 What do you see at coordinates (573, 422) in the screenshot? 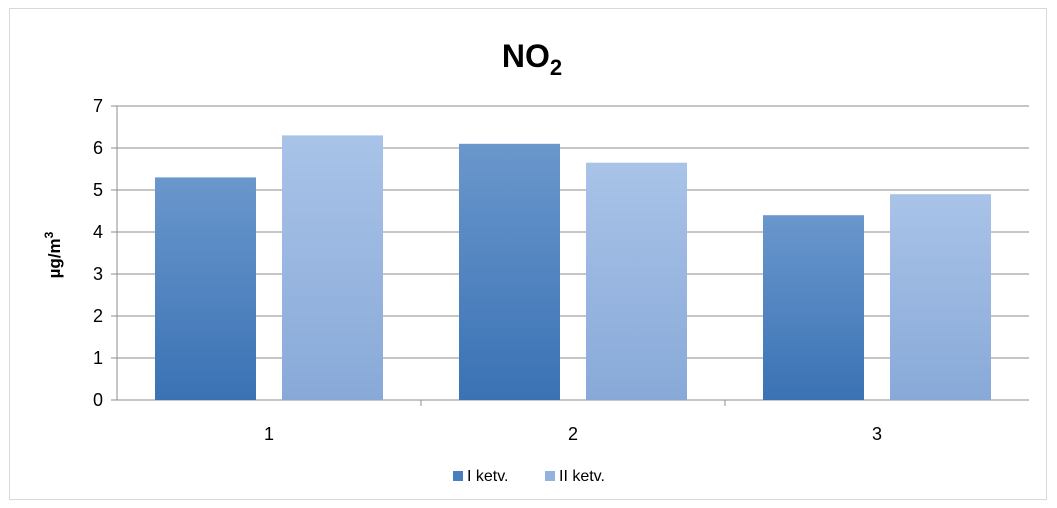
I see `x-axis-ticks: 1 2 3` at bounding box center [573, 422].